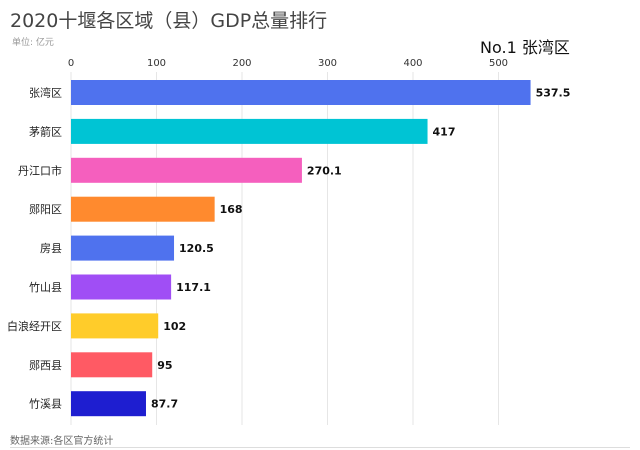 The height and width of the screenshot is (450, 640). I want to click on category-label: 郧阳区, so click(45, 209).